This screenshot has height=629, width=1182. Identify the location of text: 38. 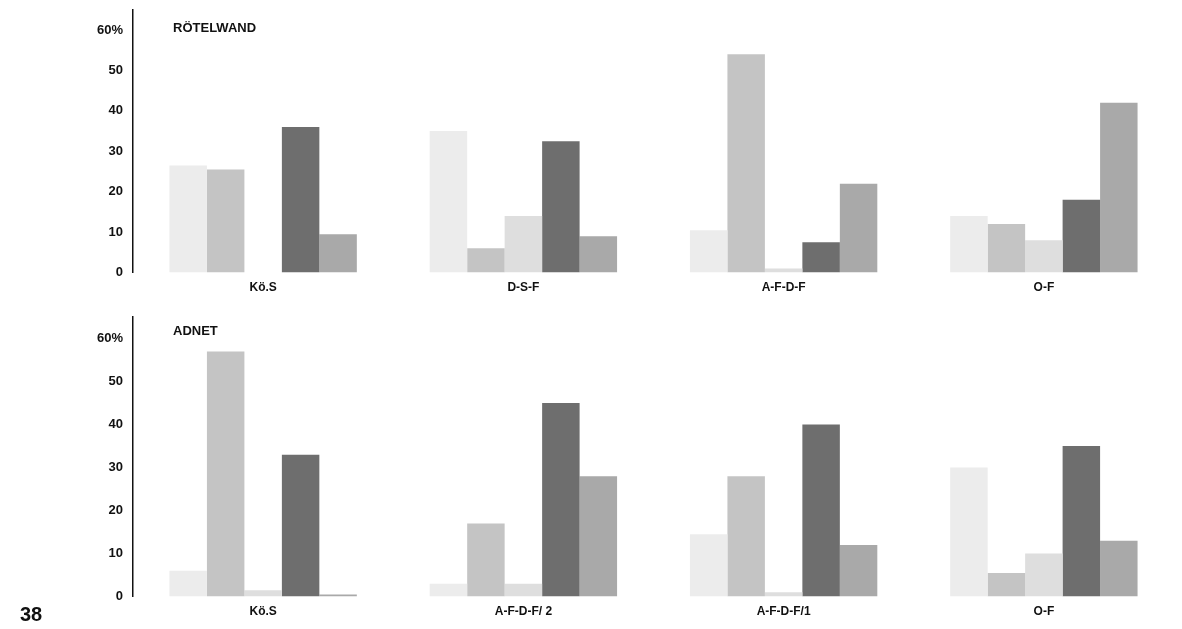
(31, 613).